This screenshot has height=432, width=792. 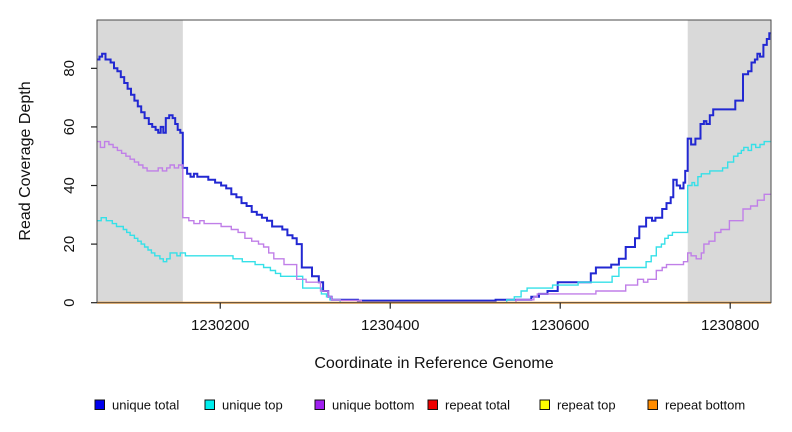 I want to click on legend-label-unique-top: unique top, so click(x=252, y=405).